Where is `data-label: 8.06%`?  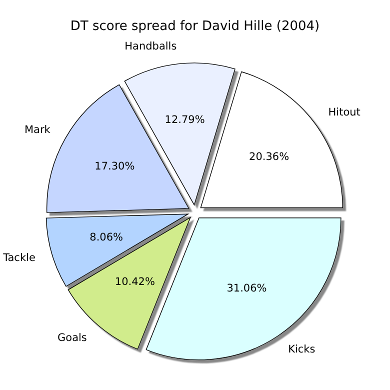 data-label: 8.06% is located at coordinates (107, 238).